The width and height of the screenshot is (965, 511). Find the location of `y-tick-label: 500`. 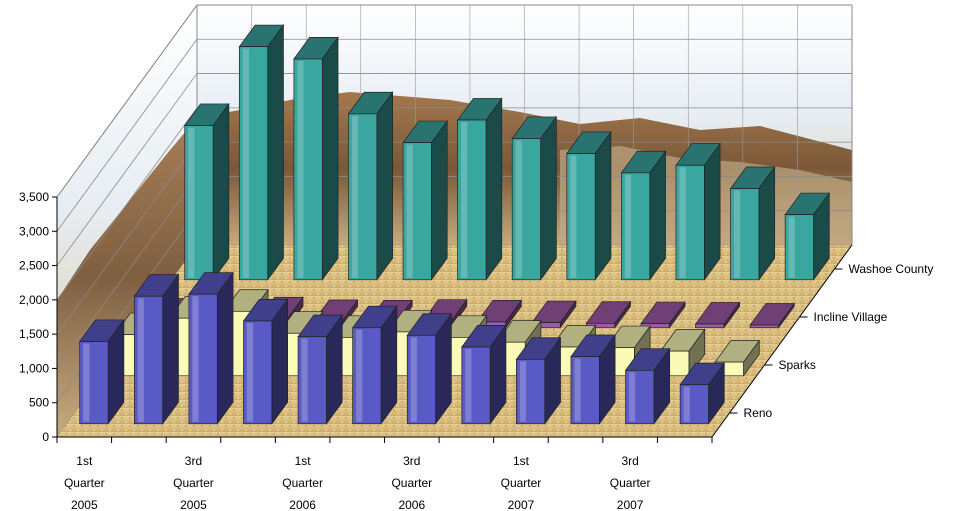

y-tick-label: 500 is located at coordinates (39, 403).